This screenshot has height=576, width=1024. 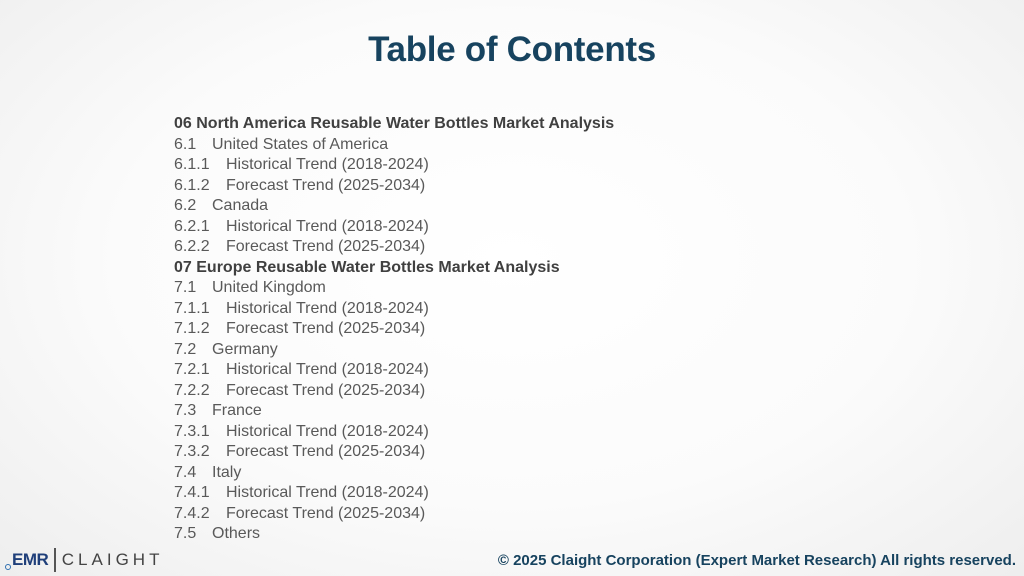 I want to click on toc-entry: 7.1.1 Historical Trend (2018-2024), so click(x=394, y=309).